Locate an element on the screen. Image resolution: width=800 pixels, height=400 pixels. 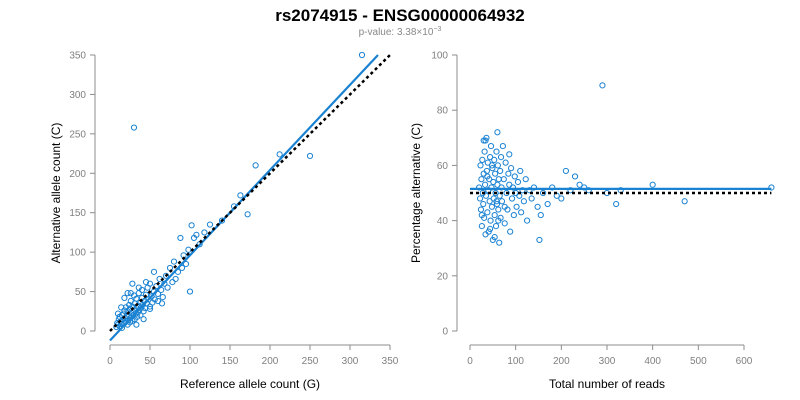
x-tick-label: 300 is located at coordinates (350, 361).